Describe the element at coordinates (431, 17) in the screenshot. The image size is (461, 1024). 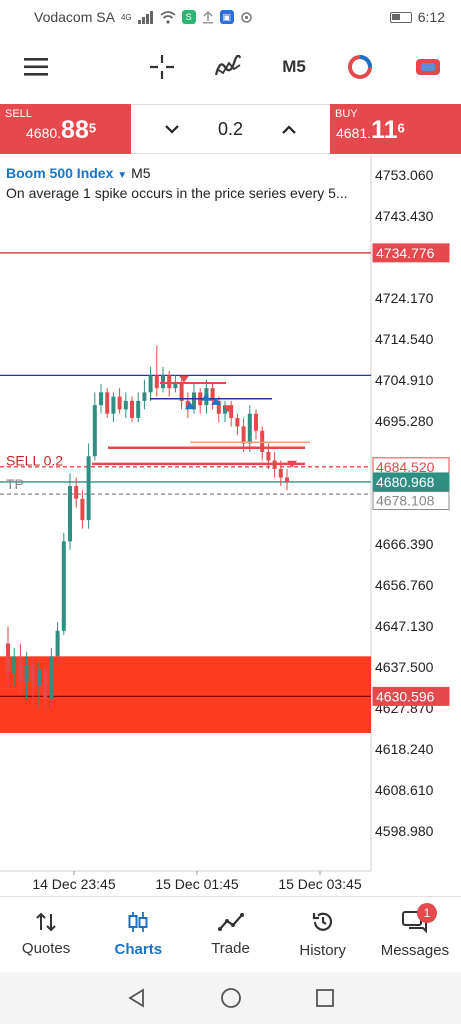
I see `clock: 6:12` at that location.